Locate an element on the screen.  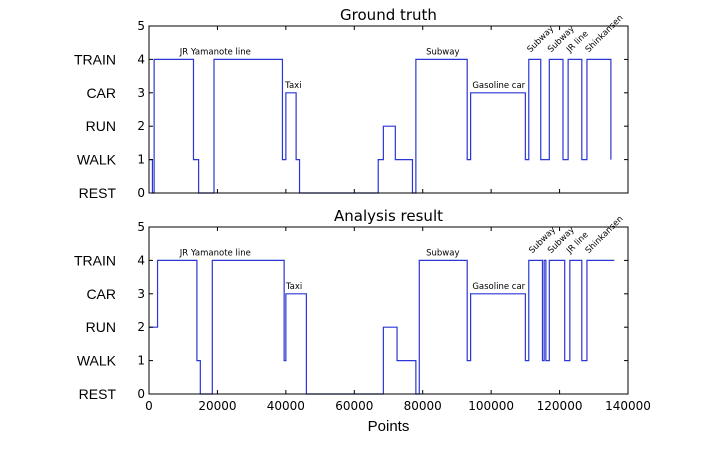
x-tick-label: 0 is located at coordinates (149, 406).